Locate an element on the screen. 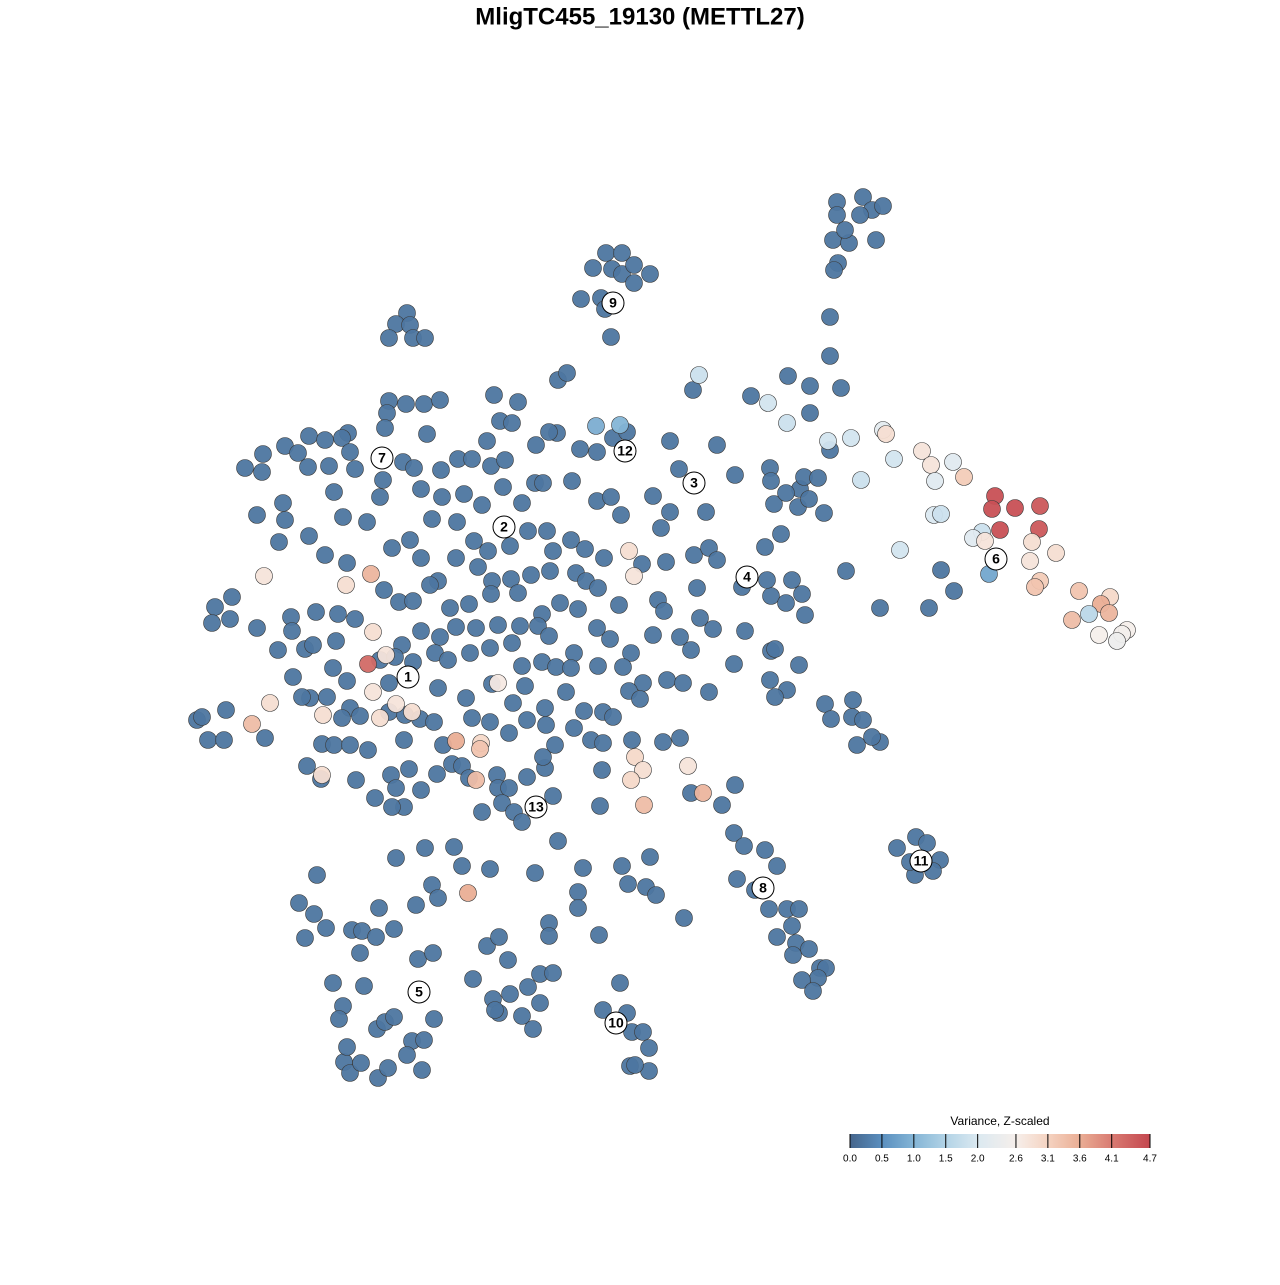 The width and height of the screenshot is (1280, 1285). colorbar-tick-label: 4.7 is located at coordinates (1150, 1159).